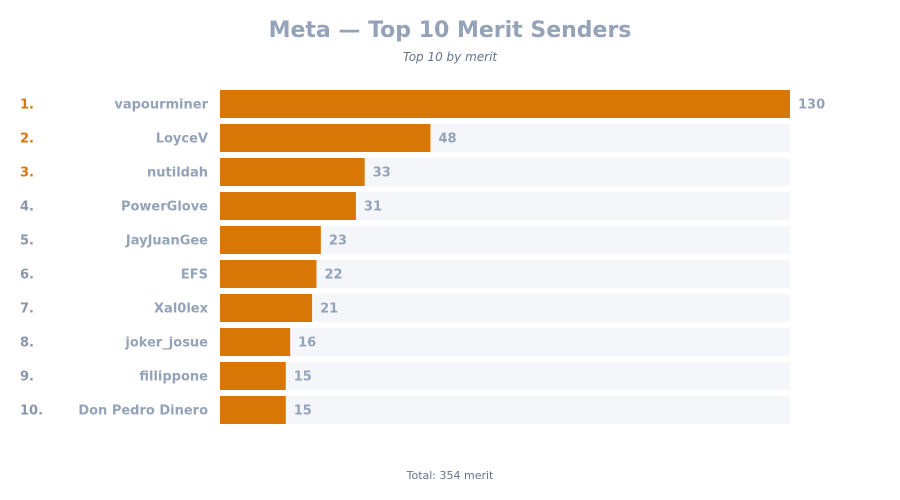 The image size is (900, 500). What do you see at coordinates (27, 207) in the screenshot?
I see `rank-label: 4.` at bounding box center [27, 207].